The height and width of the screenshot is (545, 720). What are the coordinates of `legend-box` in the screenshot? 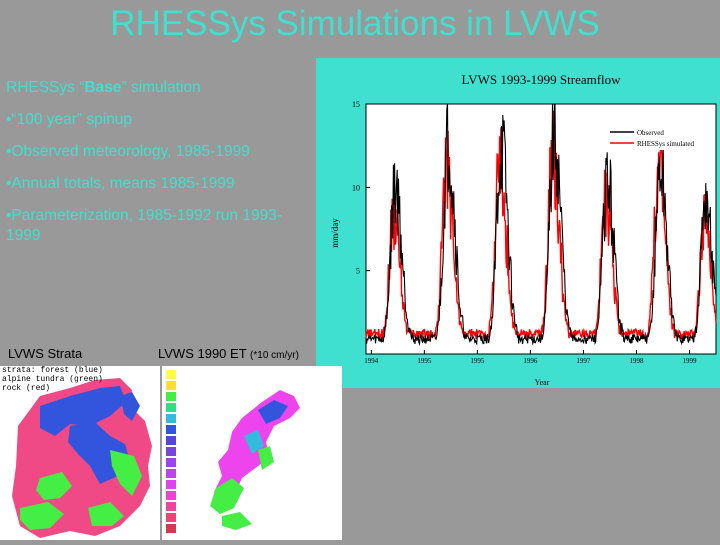 It's located at (660, 137).